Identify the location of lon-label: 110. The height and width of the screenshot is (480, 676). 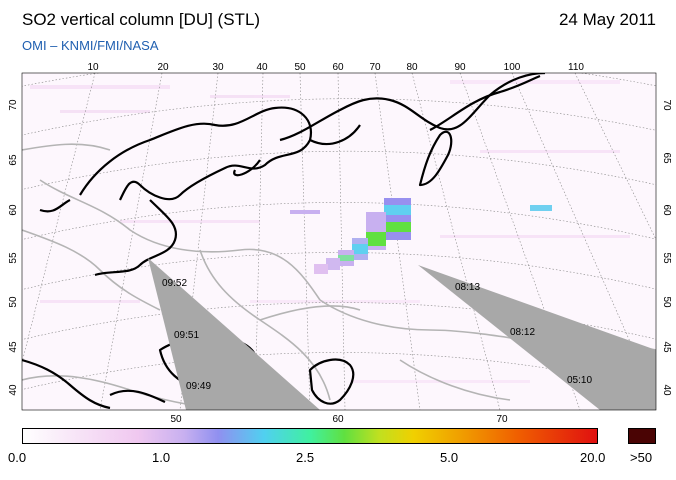
(576, 67).